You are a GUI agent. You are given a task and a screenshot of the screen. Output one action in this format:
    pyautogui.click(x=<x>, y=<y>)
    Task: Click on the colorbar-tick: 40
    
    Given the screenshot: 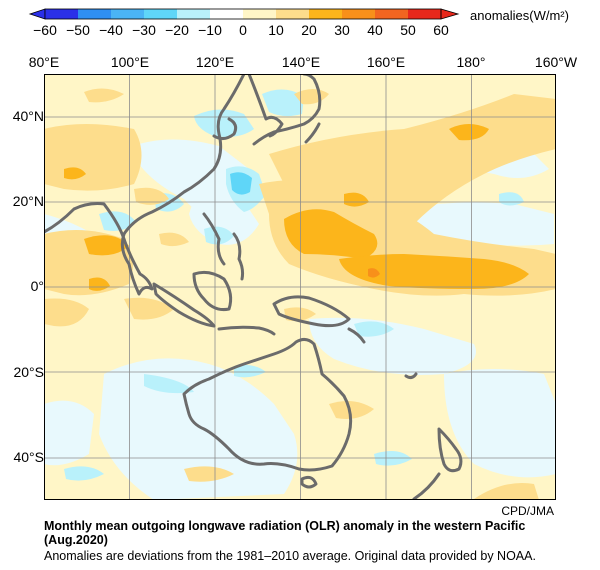 What is the action you would take?
    pyautogui.click(x=375, y=30)
    